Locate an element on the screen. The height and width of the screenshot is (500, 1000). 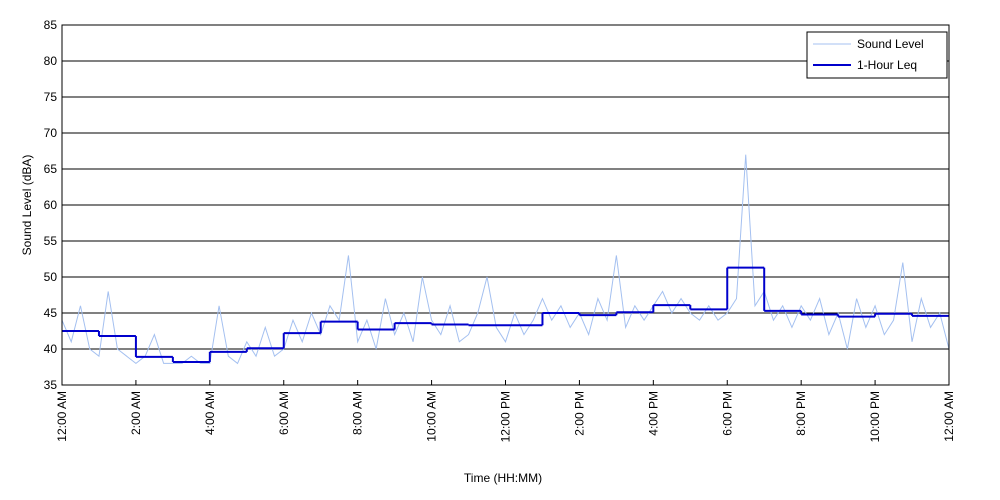
legend-label: 1-Hour Leq is located at coordinates (887, 65).